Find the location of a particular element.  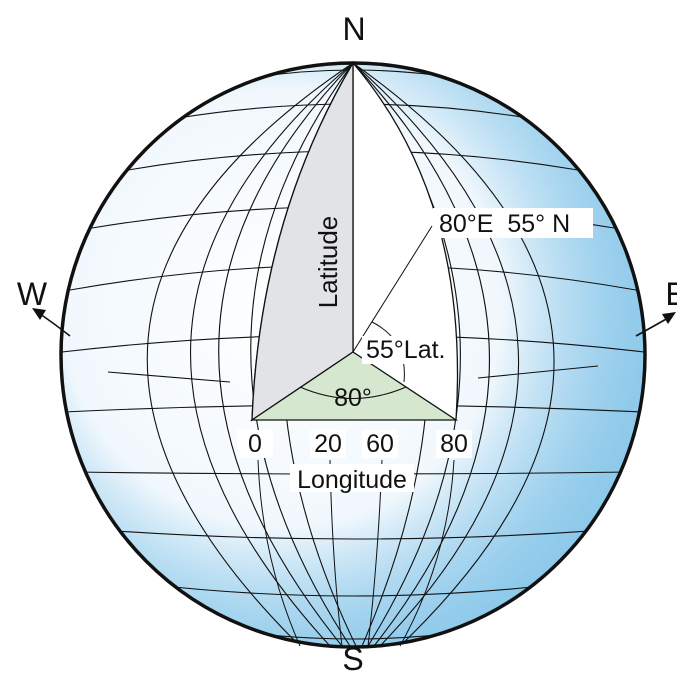

latitude-plane-shade is located at coordinates (302, 241).